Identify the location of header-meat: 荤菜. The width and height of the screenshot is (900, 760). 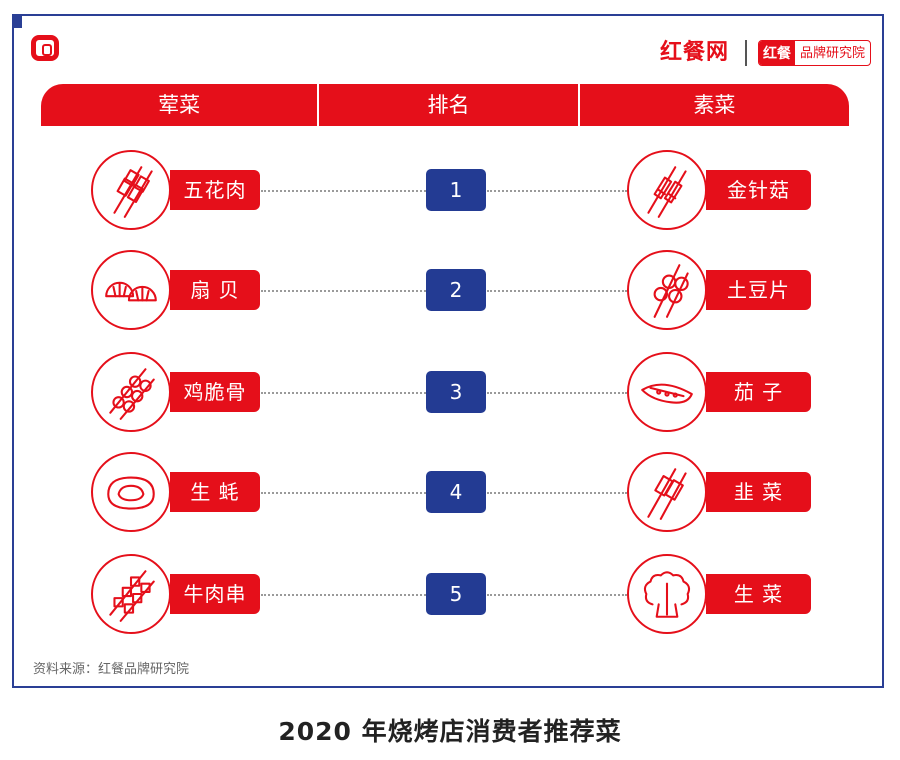
(179, 105).